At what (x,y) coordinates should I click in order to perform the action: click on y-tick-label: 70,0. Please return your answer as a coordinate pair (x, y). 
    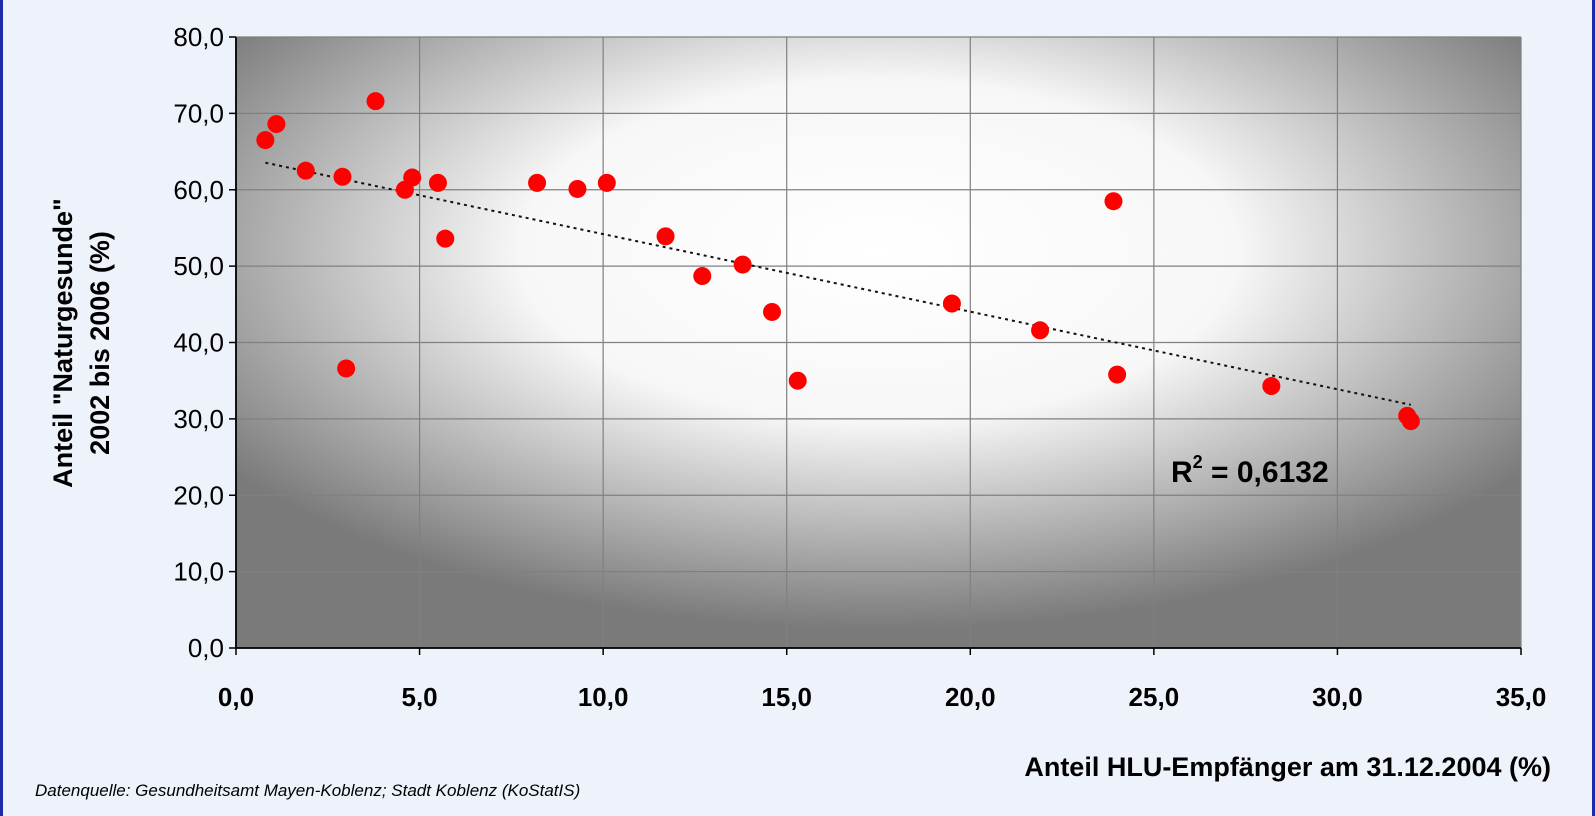
    Looking at the image, I should click on (198, 113).